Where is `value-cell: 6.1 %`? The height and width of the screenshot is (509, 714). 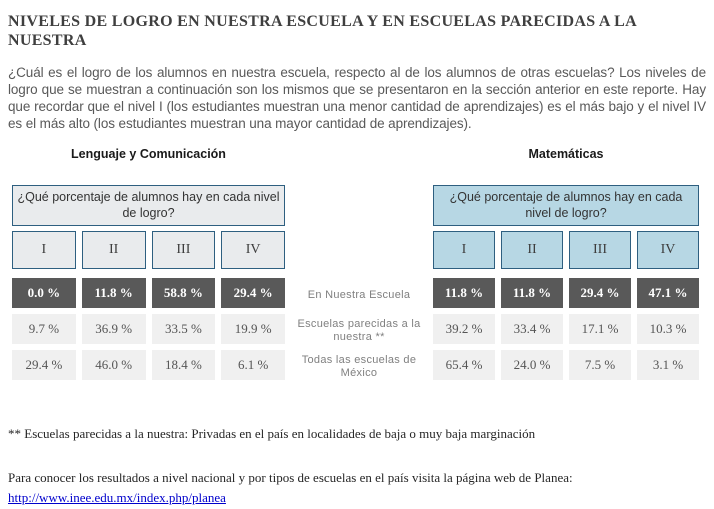
value-cell: 6.1 % is located at coordinates (253, 365).